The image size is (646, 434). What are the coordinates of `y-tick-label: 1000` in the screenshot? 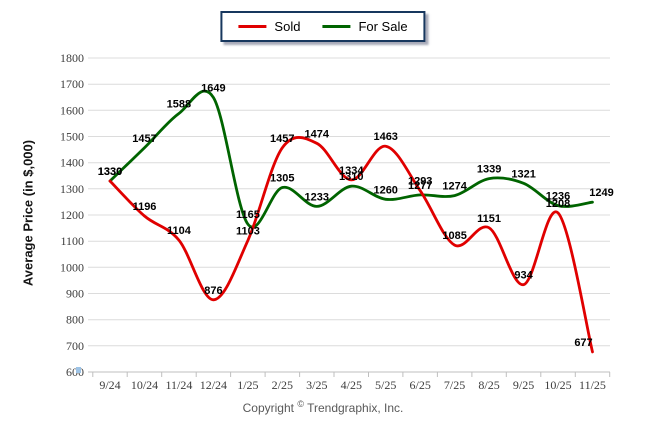 It's located at (72, 267).